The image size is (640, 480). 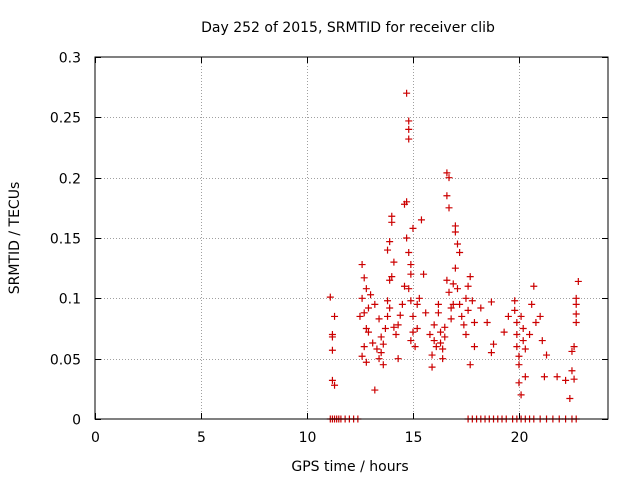 I want to click on x-tick-label: 0, so click(x=95, y=438).